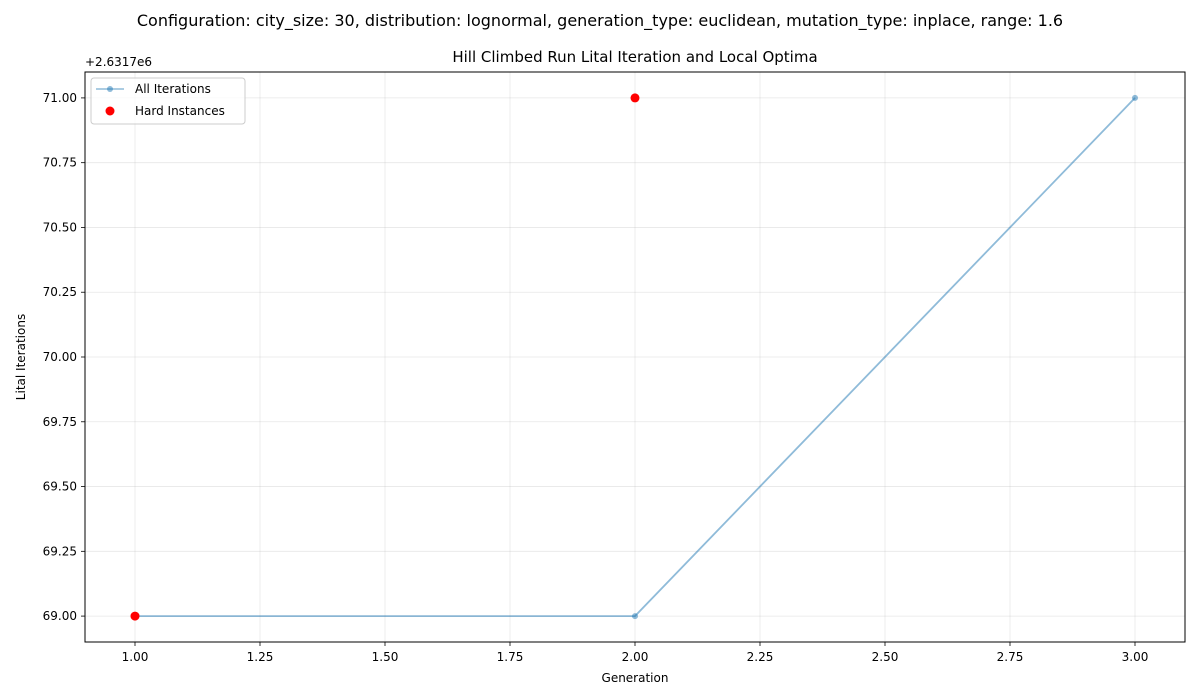 This screenshot has width=1200, height=700. I want to click on legend-marker-all-iterations, so click(110, 89).